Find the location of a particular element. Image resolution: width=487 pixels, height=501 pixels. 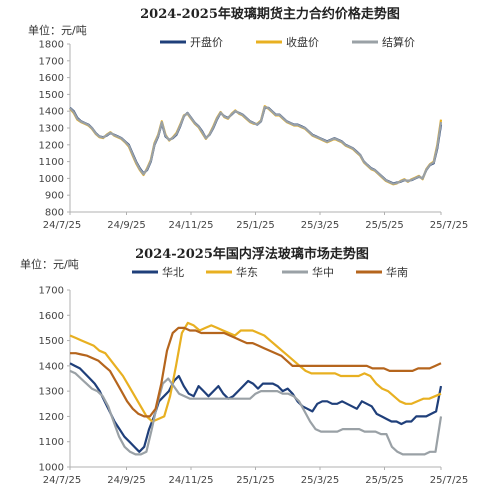

series-line-华南 is located at coordinates (256, 372).